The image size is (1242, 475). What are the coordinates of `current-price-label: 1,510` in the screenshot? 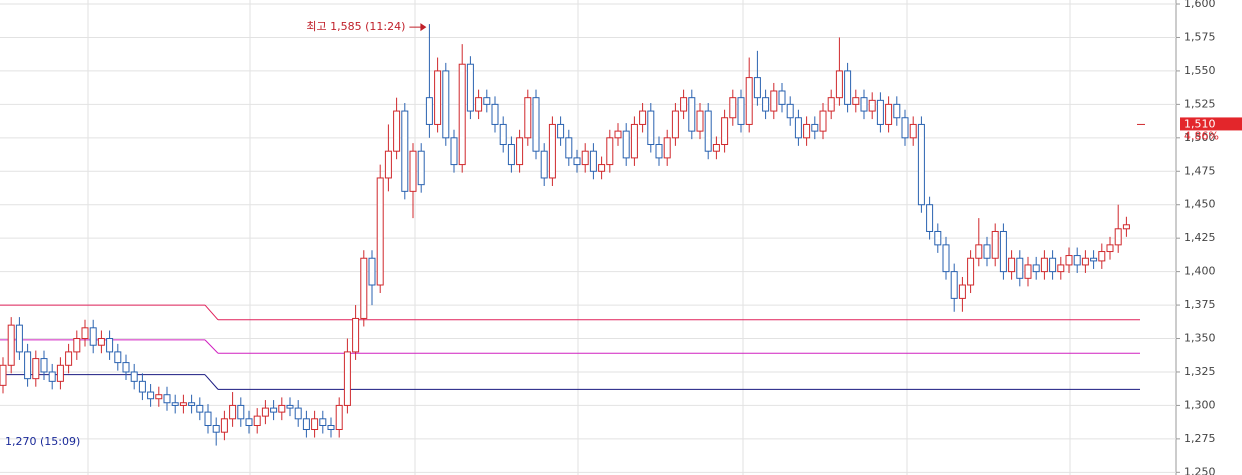 It's located at (1200, 123).